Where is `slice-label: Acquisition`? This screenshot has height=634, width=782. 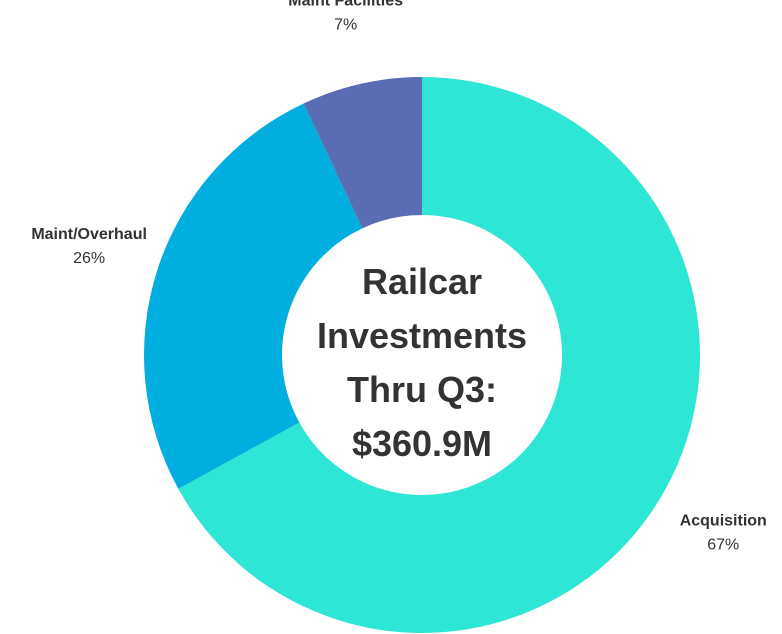 slice-label: Acquisition is located at coordinates (723, 520).